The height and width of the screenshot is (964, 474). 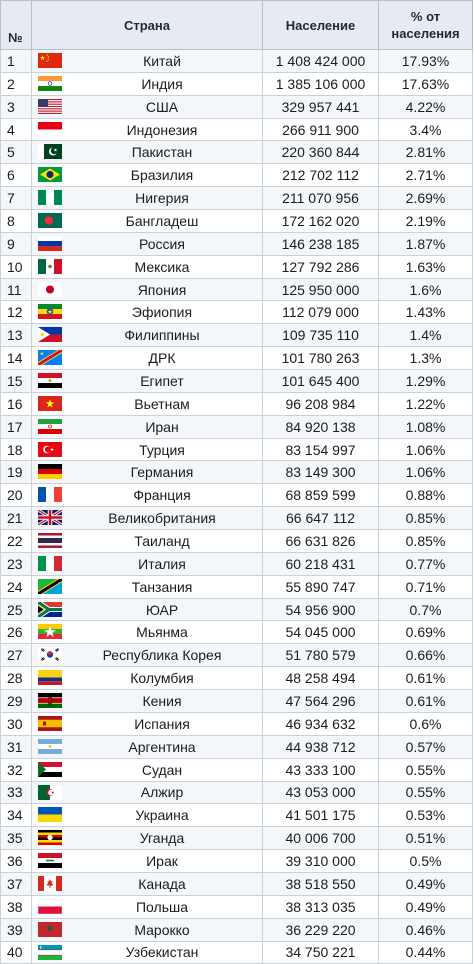 I want to click on table-row: 2 Индия 1 385 106 000 17.63%, so click(x=236, y=83).